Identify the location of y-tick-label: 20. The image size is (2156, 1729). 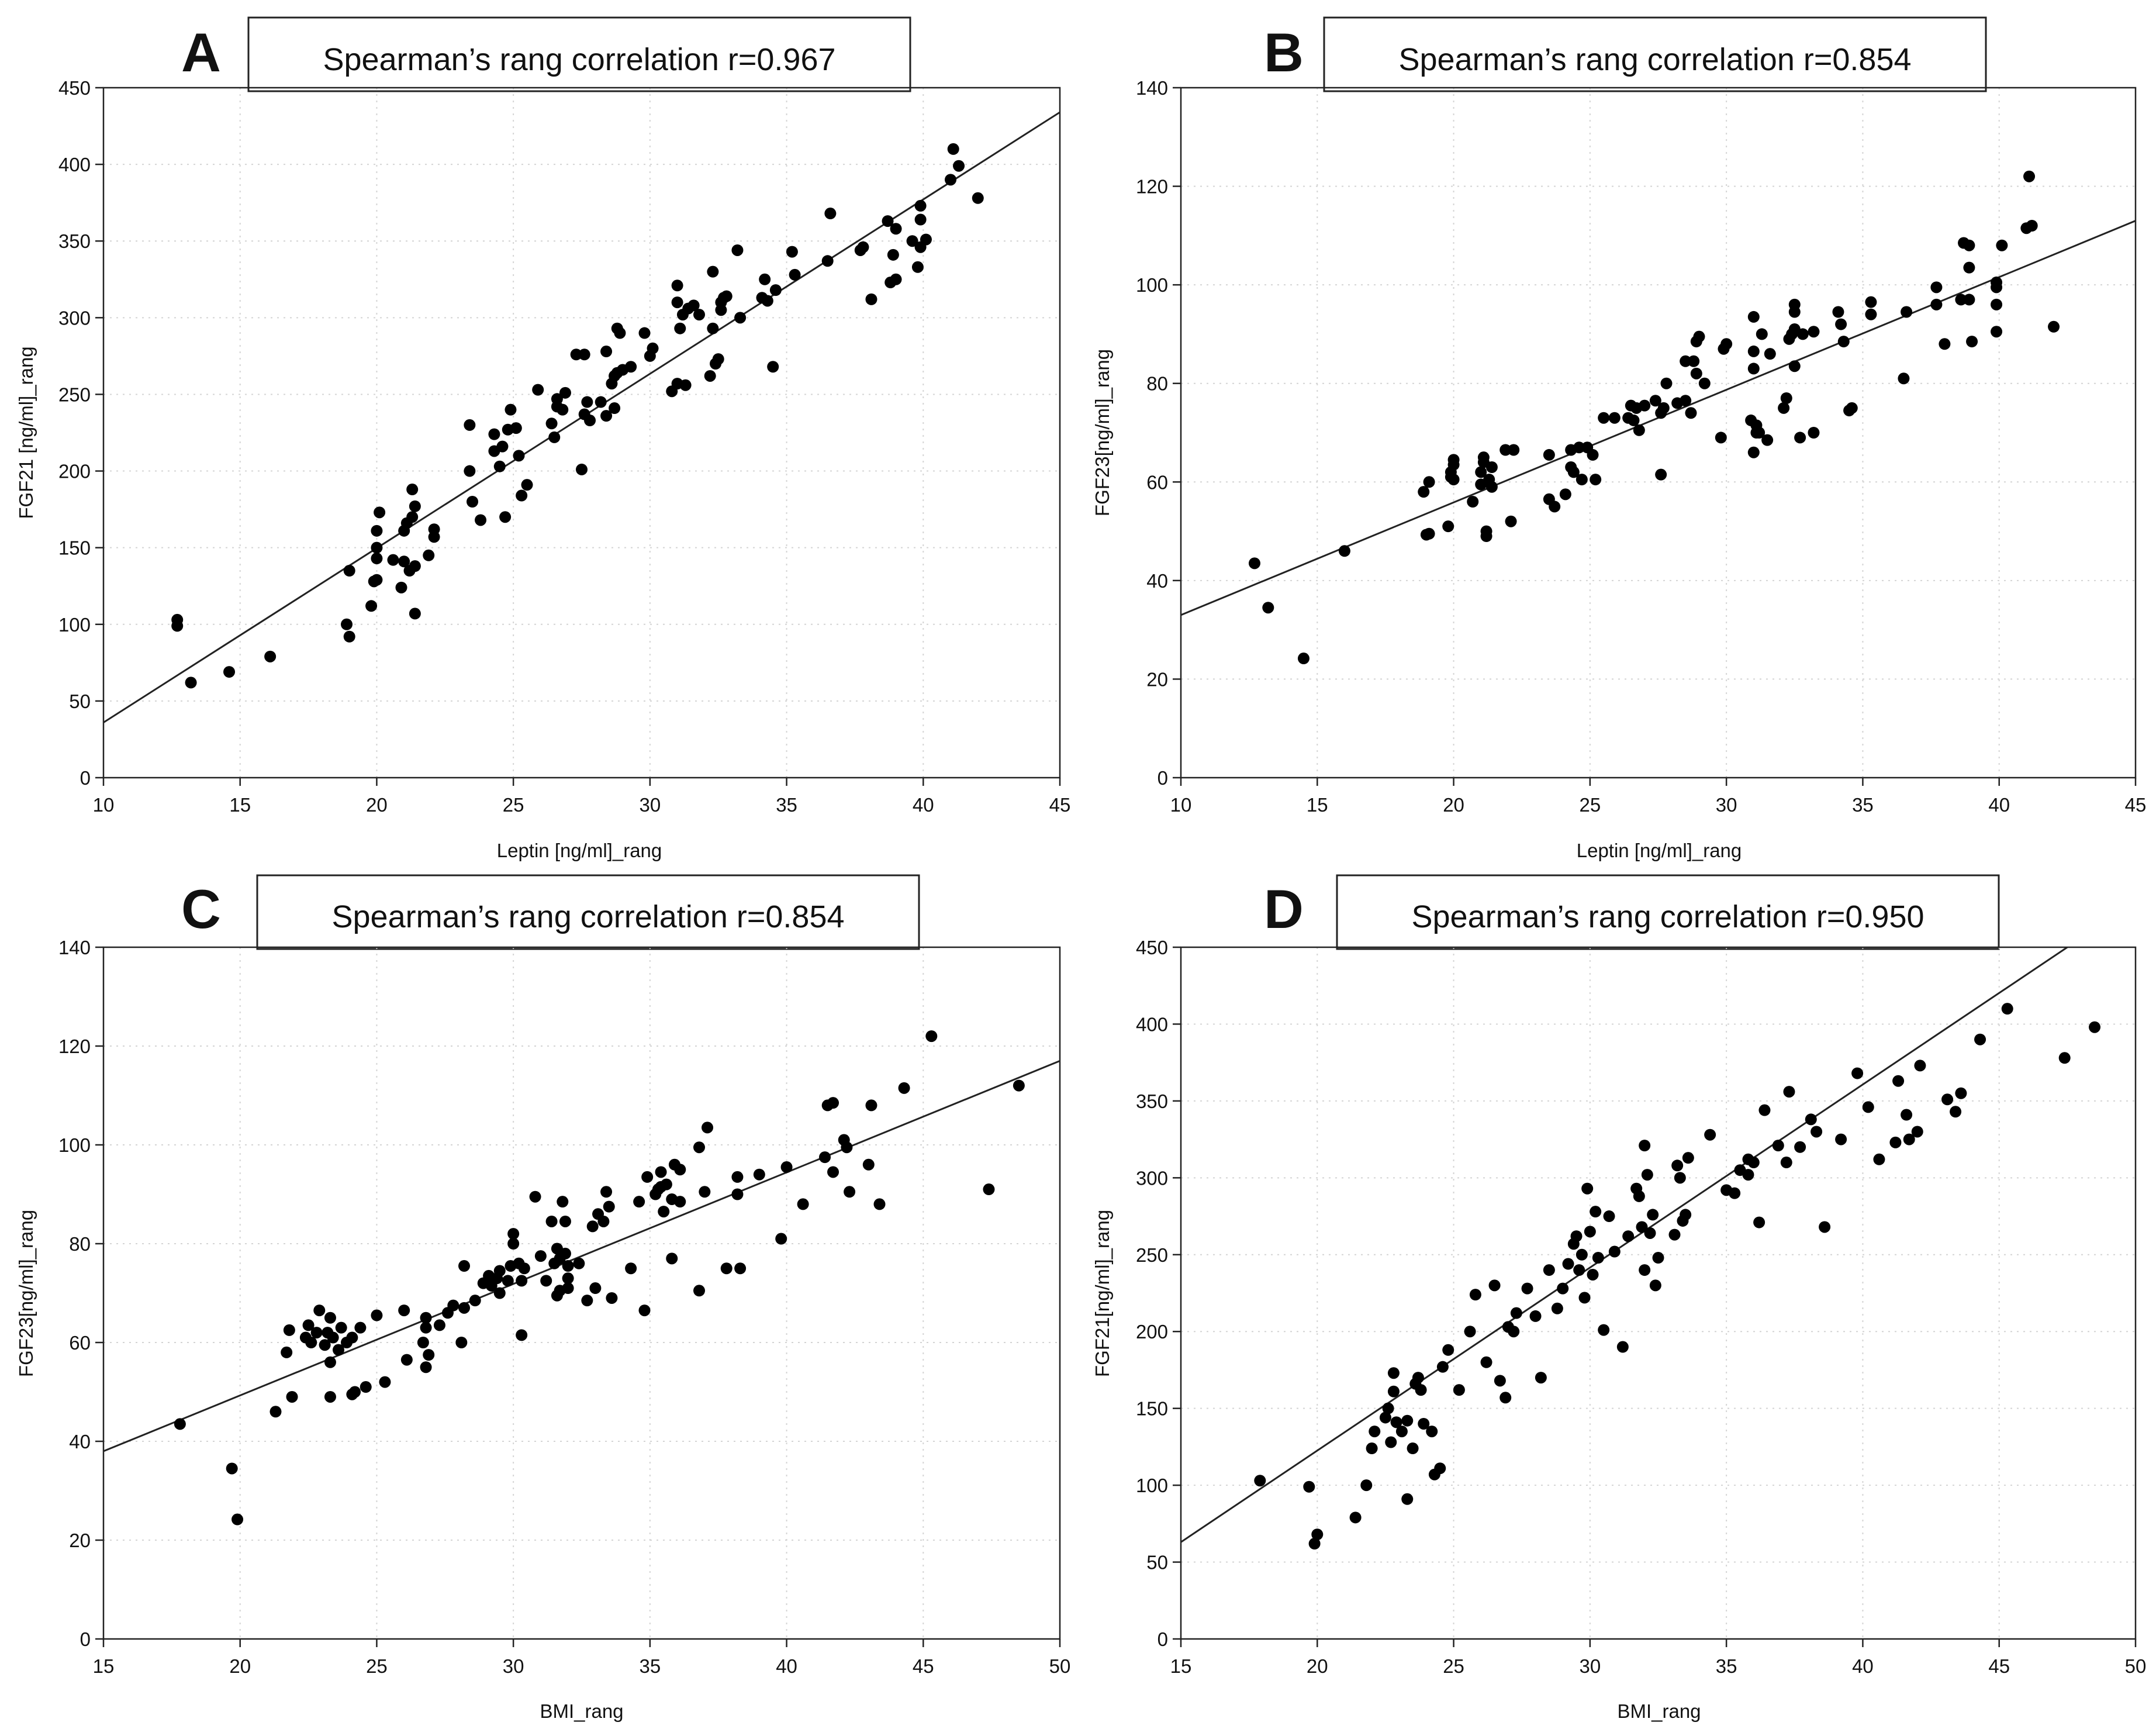
(1157, 679).